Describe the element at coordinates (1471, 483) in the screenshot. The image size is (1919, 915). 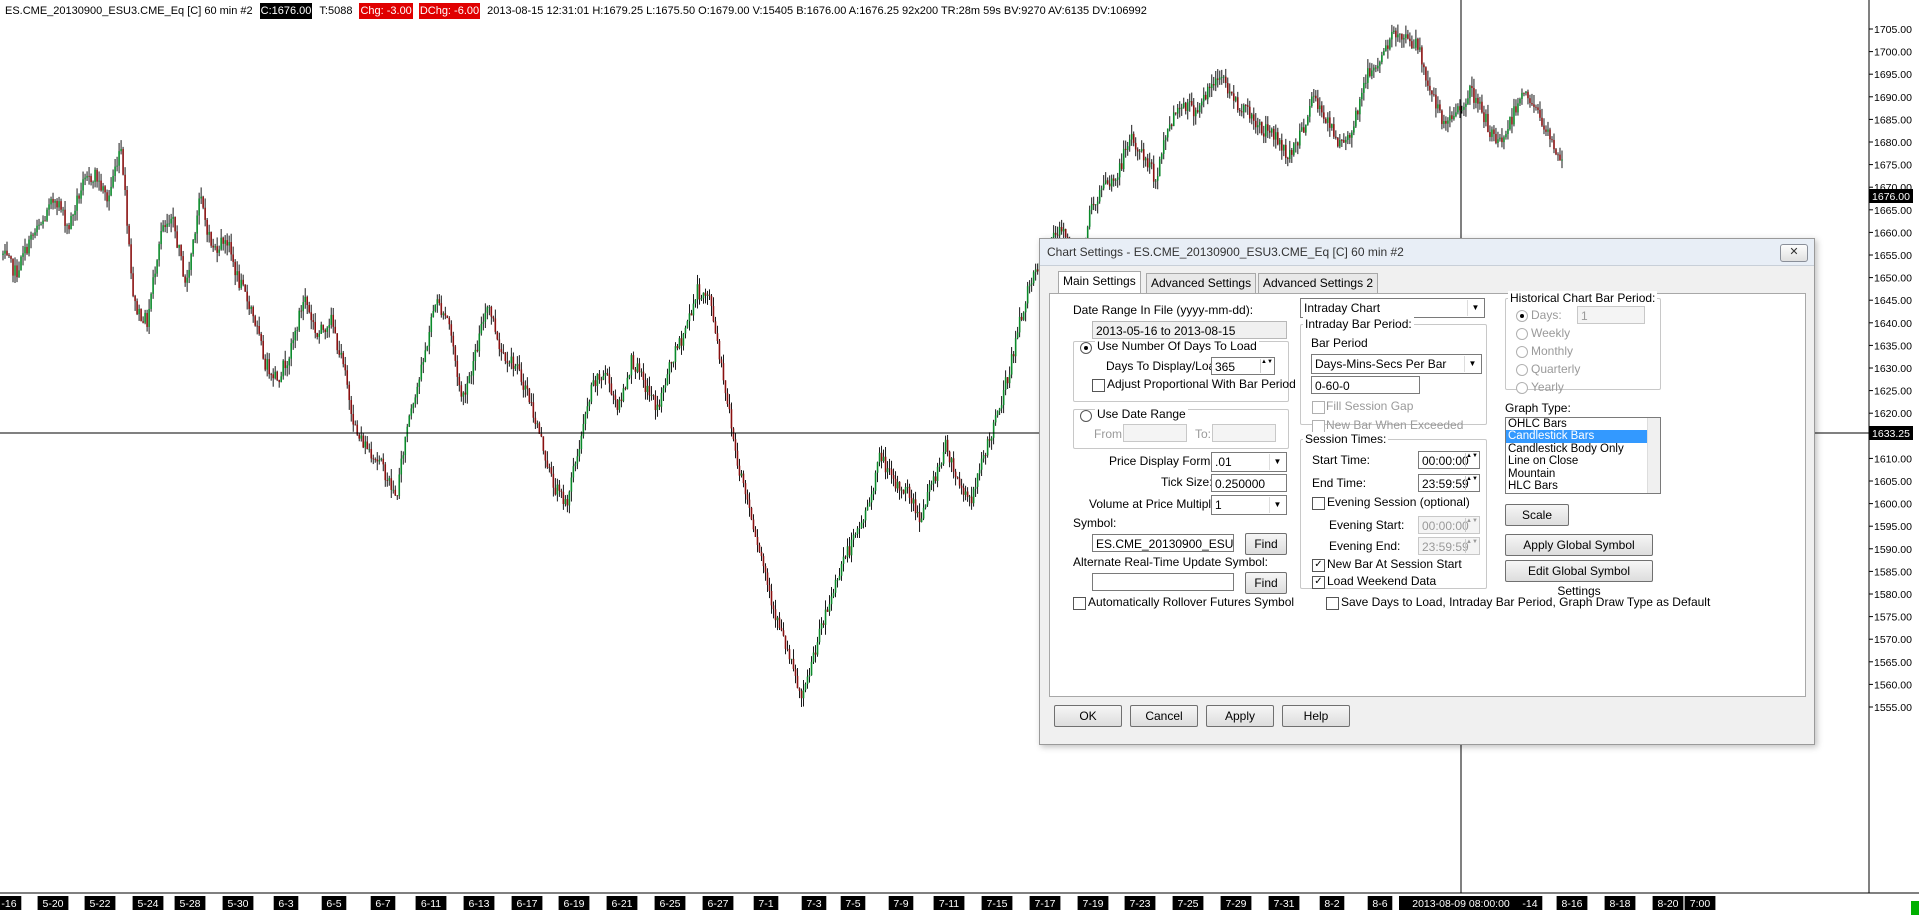
I see `end-time-spinner: ▲▼` at that location.